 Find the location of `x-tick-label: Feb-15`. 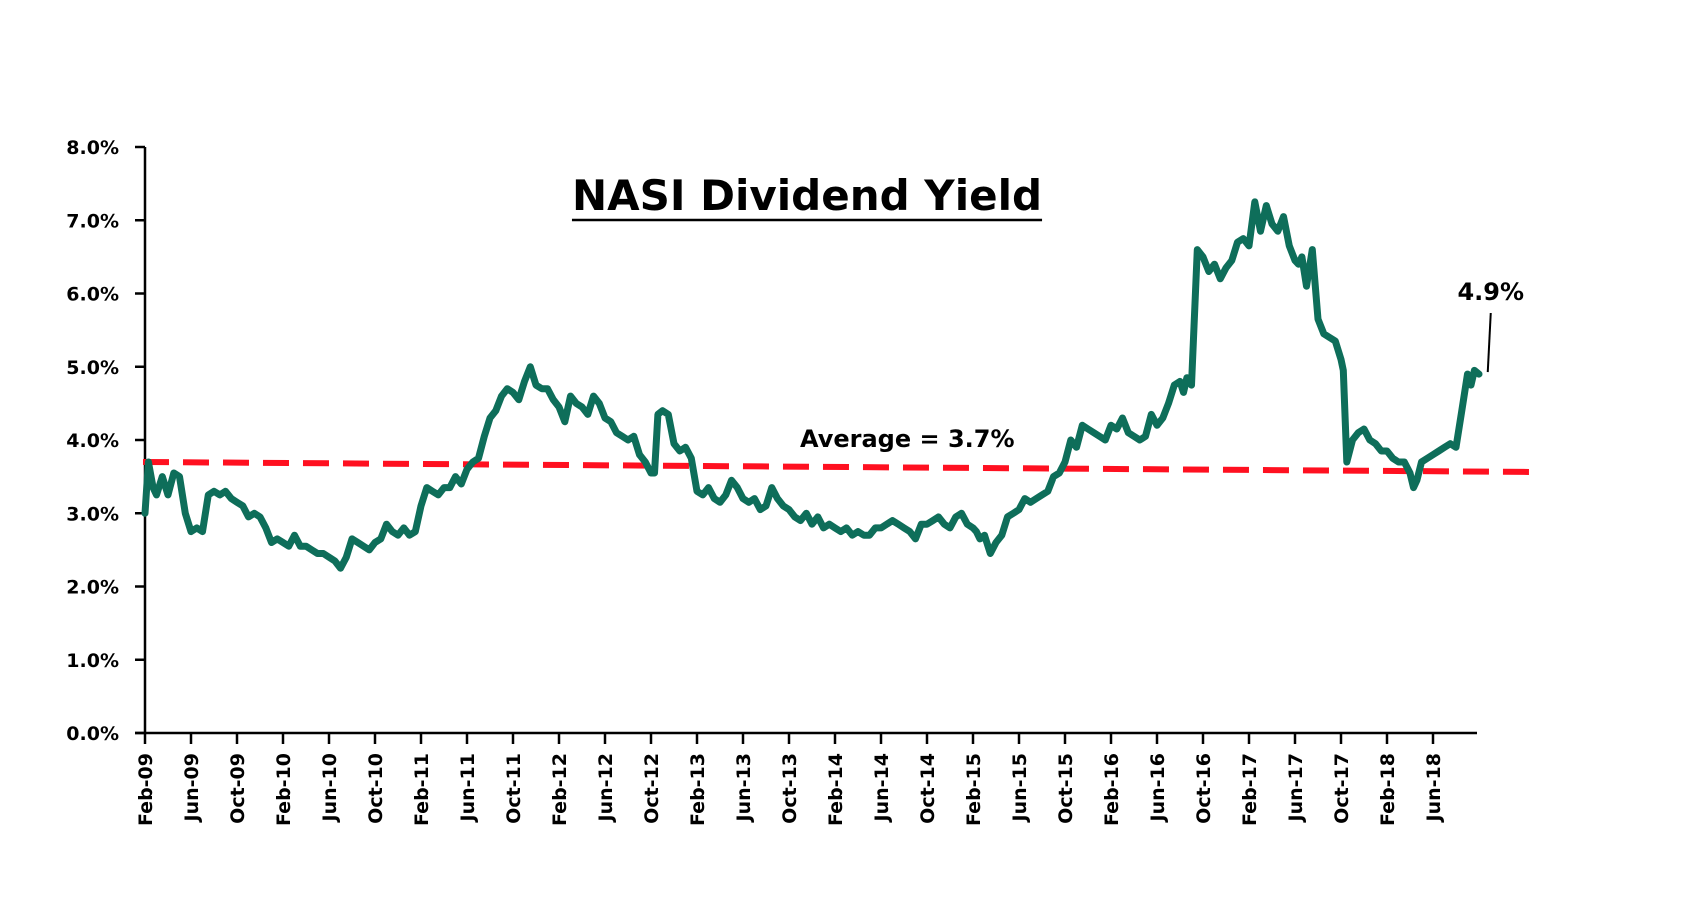

x-tick-label: Feb-15 is located at coordinates (974, 789).